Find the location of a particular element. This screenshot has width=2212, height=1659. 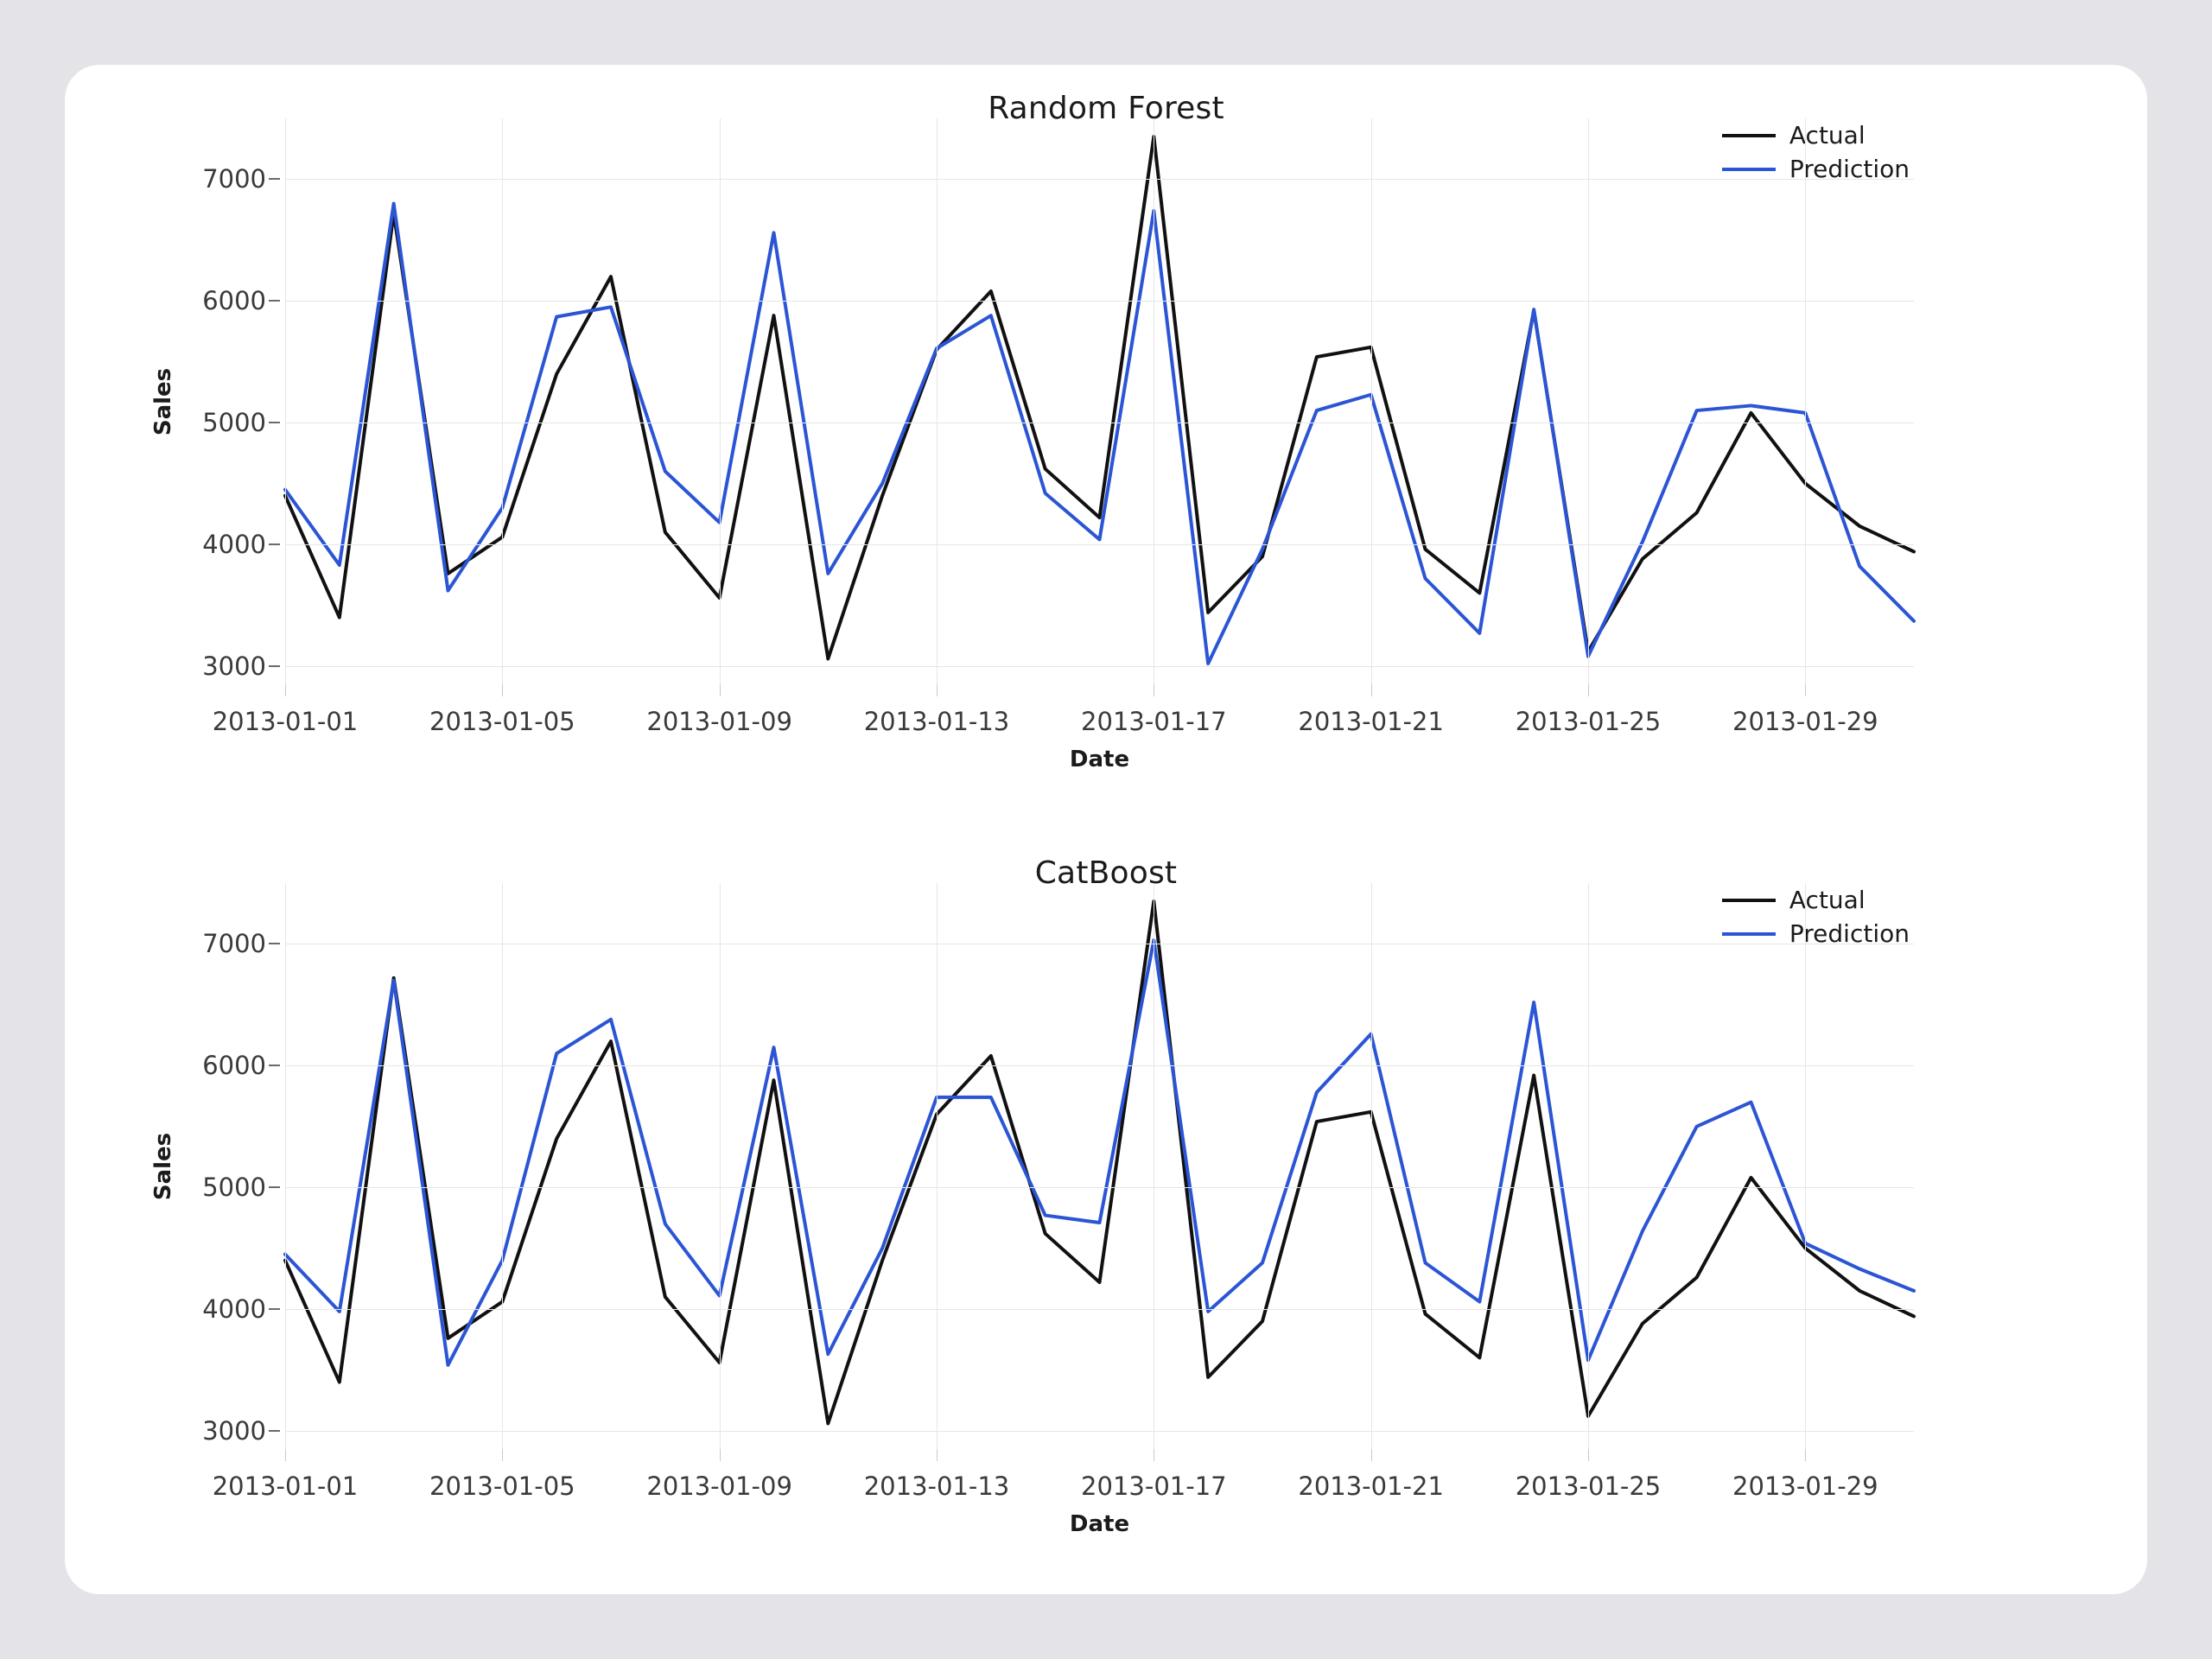

chart-legend-catboost: Actual Prediction is located at coordinates (1817, 917).